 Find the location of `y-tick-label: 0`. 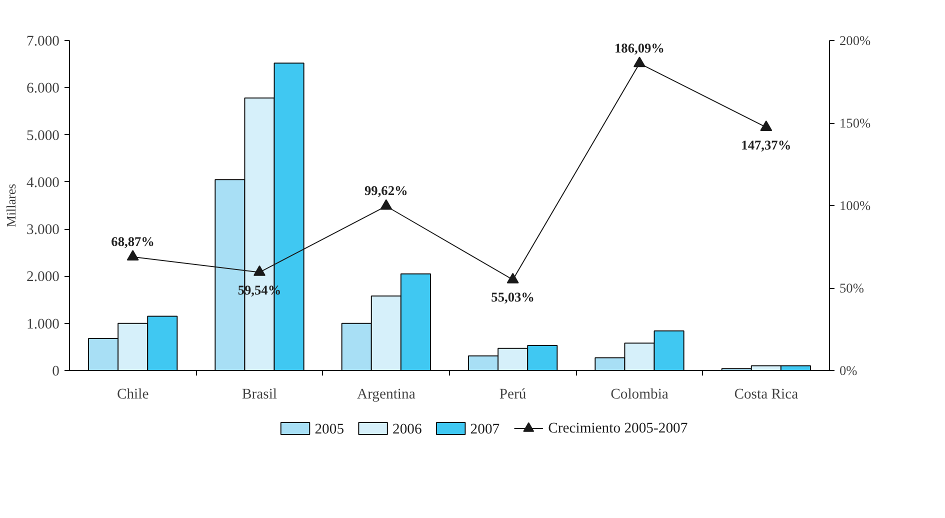

y-tick-label: 0 is located at coordinates (56, 372).